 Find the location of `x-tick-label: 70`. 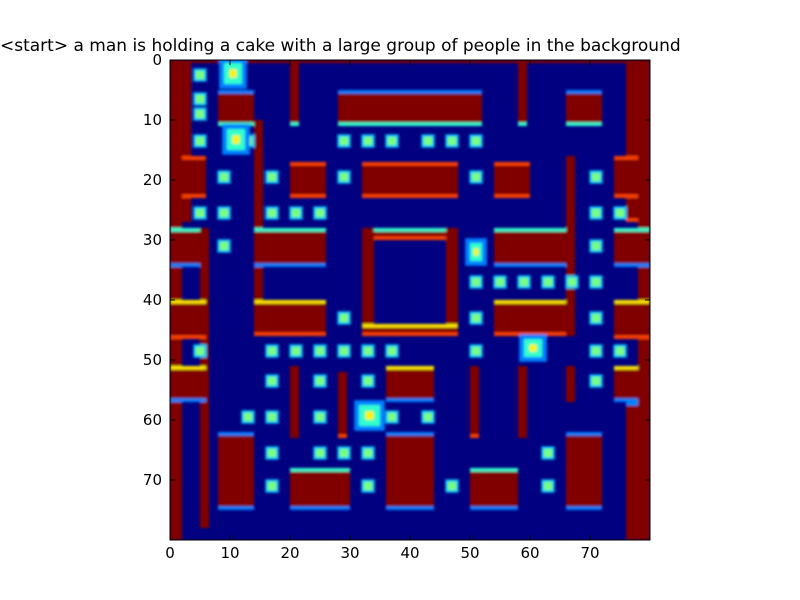

x-tick-label: 70 is located at coordinates (589, 553).